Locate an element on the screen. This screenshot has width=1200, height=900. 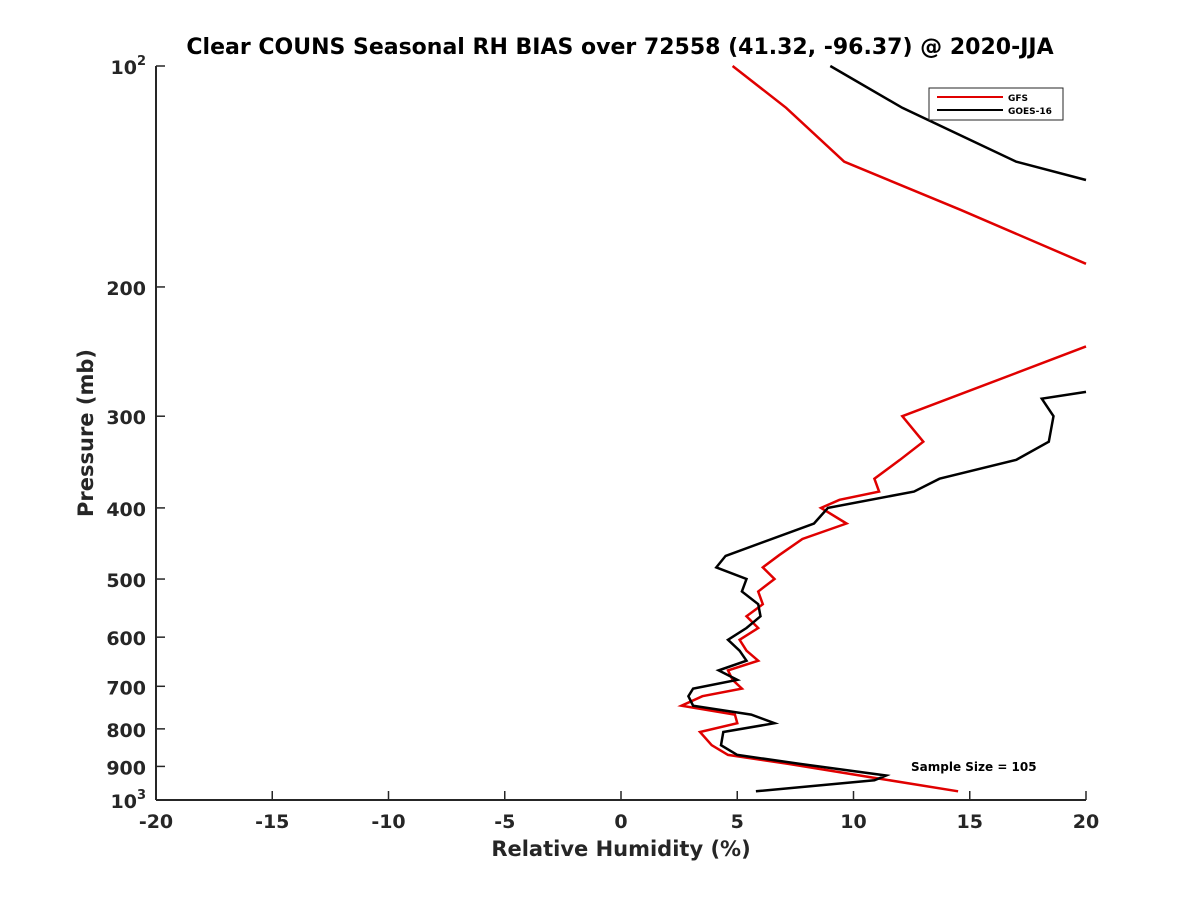
y-tick-label: 800 is located at coordinates (126, 731).